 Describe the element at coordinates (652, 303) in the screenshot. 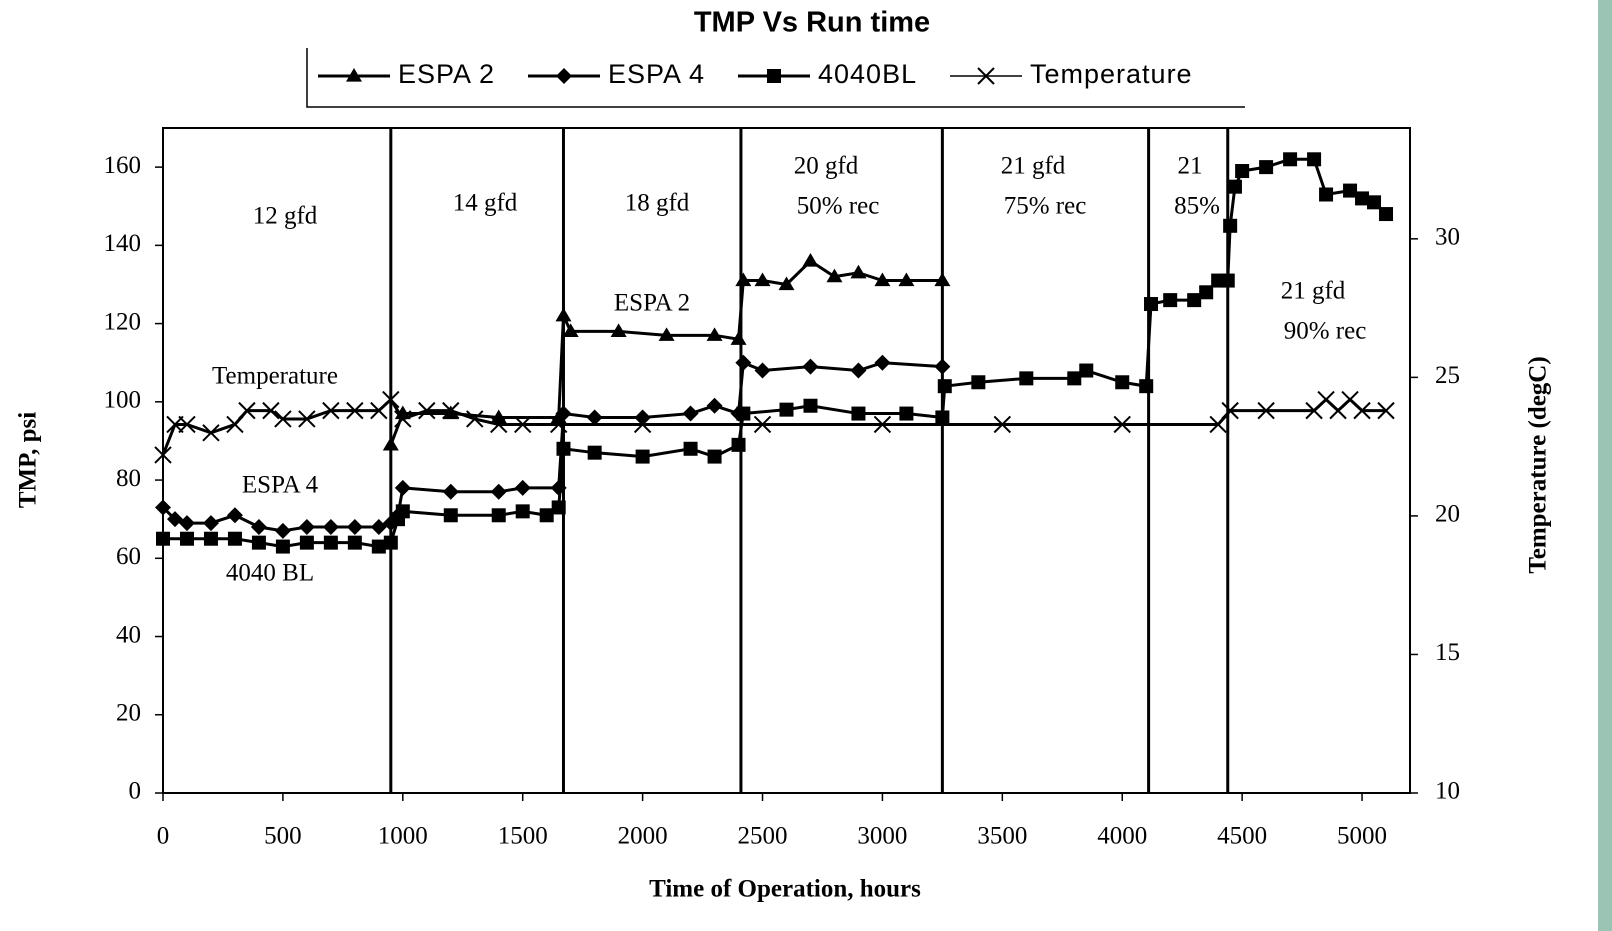

I see `annotation: ESPA 2` at that location.